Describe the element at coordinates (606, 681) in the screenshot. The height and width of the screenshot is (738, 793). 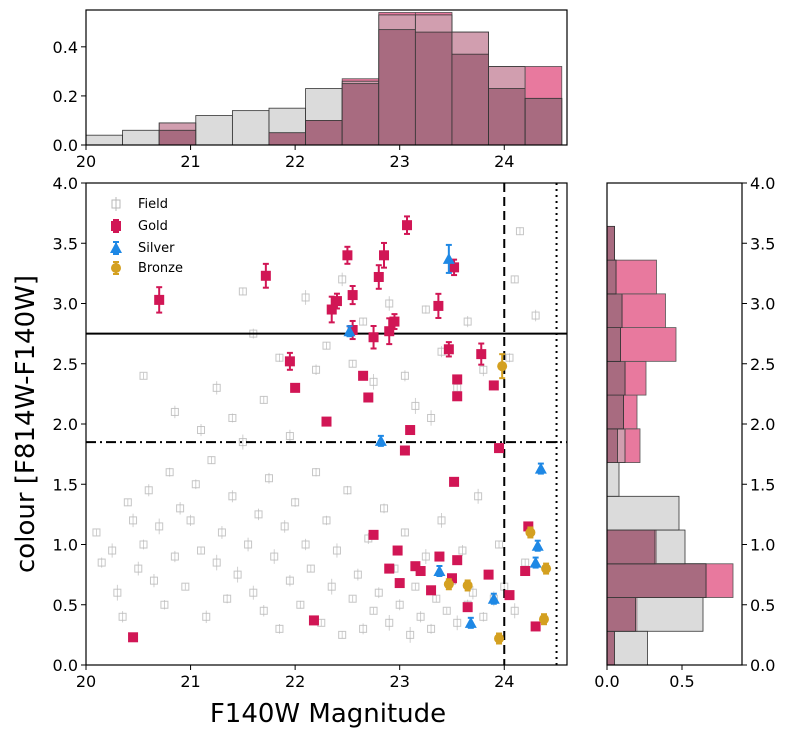
I see `right-hist-x-tick-label: 0.0` at that location.